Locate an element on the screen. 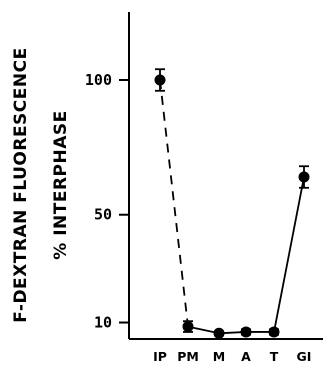  x-tick-label: T is located at coordinates (274, 356).